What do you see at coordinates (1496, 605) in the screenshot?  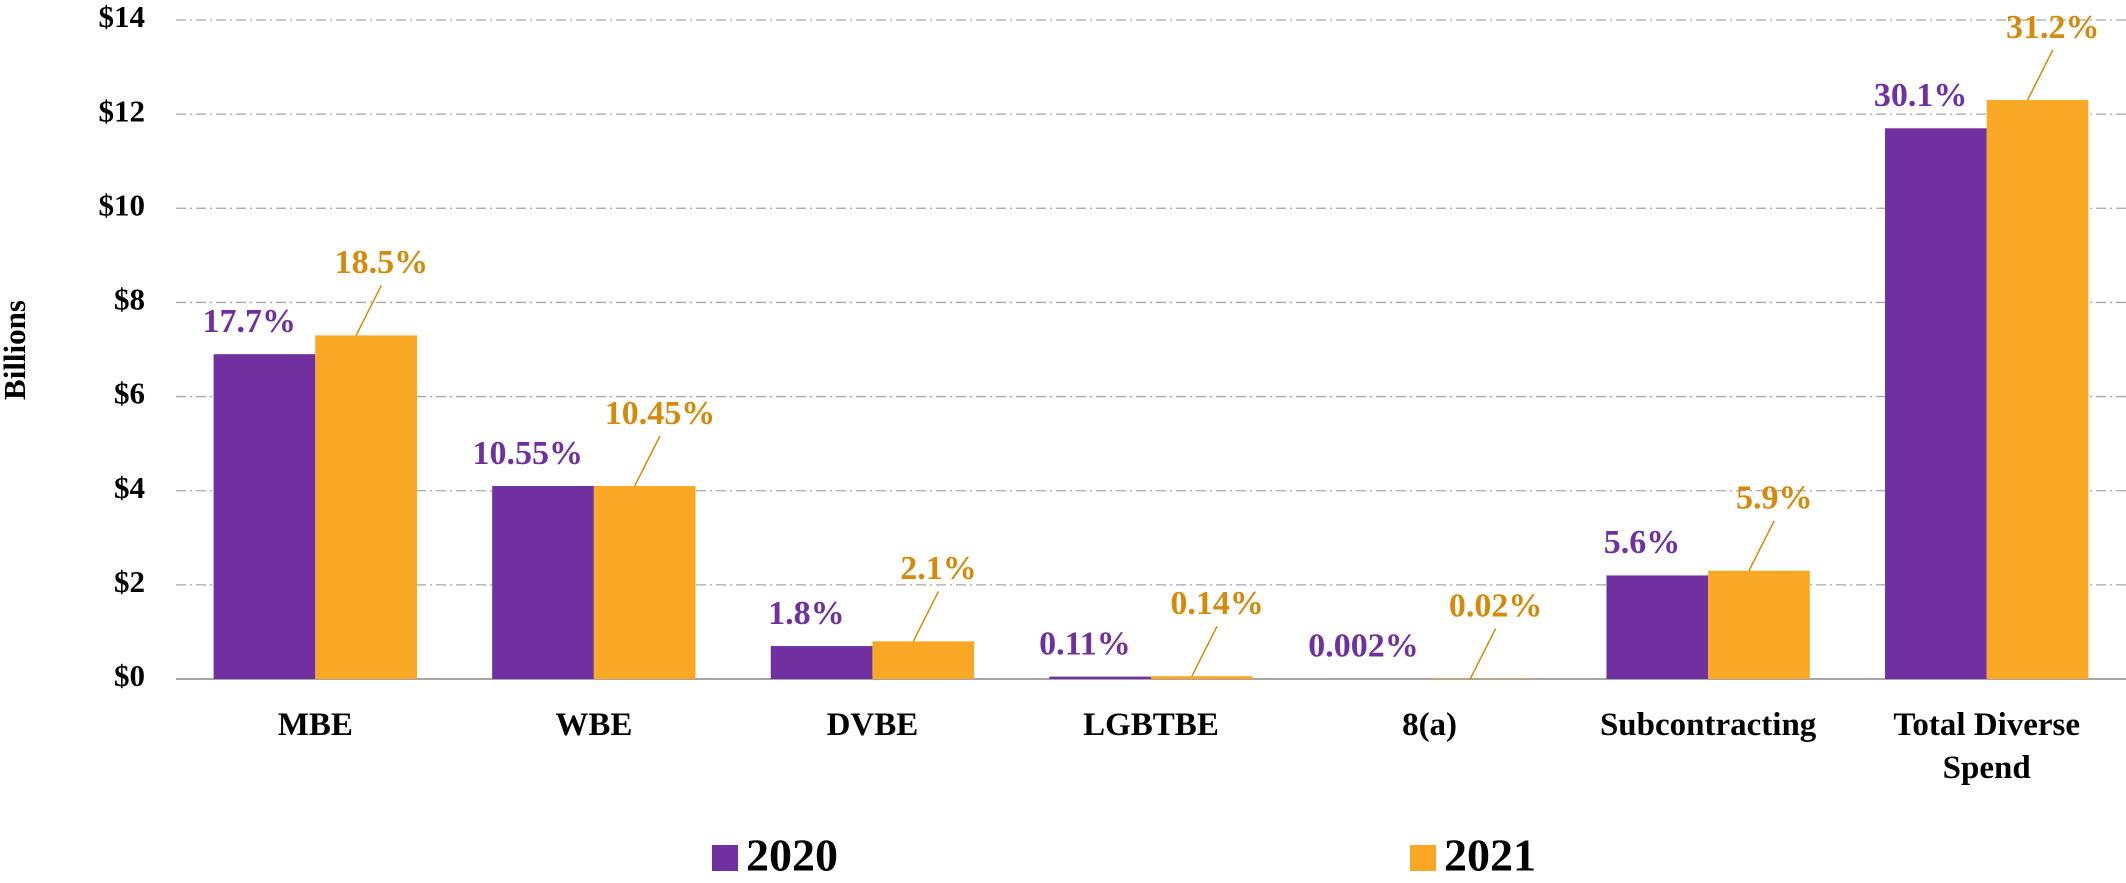 I see `data-label: 0.02%` at bounding box center [1496, 605].